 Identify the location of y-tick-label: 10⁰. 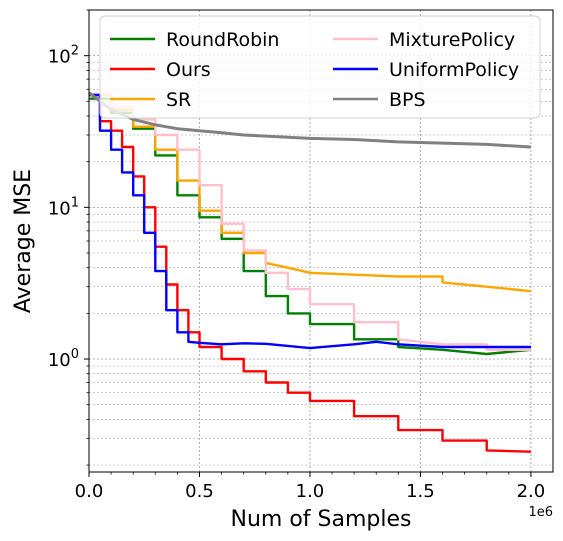
(63, 359).